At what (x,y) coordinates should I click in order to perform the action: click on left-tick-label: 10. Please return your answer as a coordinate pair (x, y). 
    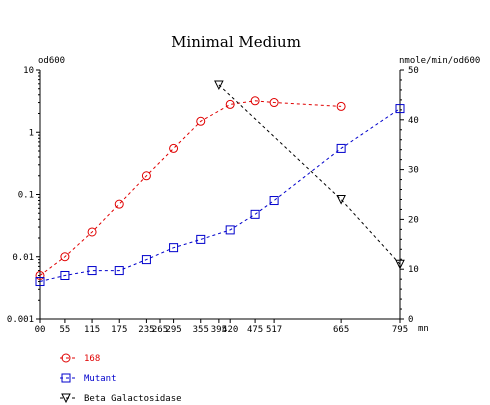
    Looking at the image, I should click on (28, 71).